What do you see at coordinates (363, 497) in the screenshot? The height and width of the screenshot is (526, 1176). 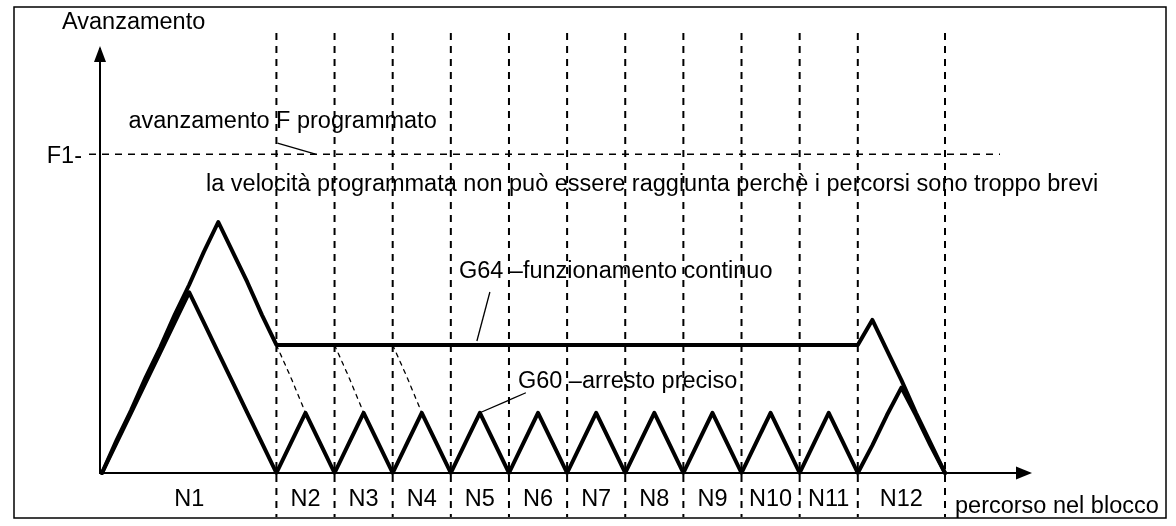 I see `x-tick-label: N3` at bounding box center [363, 497].